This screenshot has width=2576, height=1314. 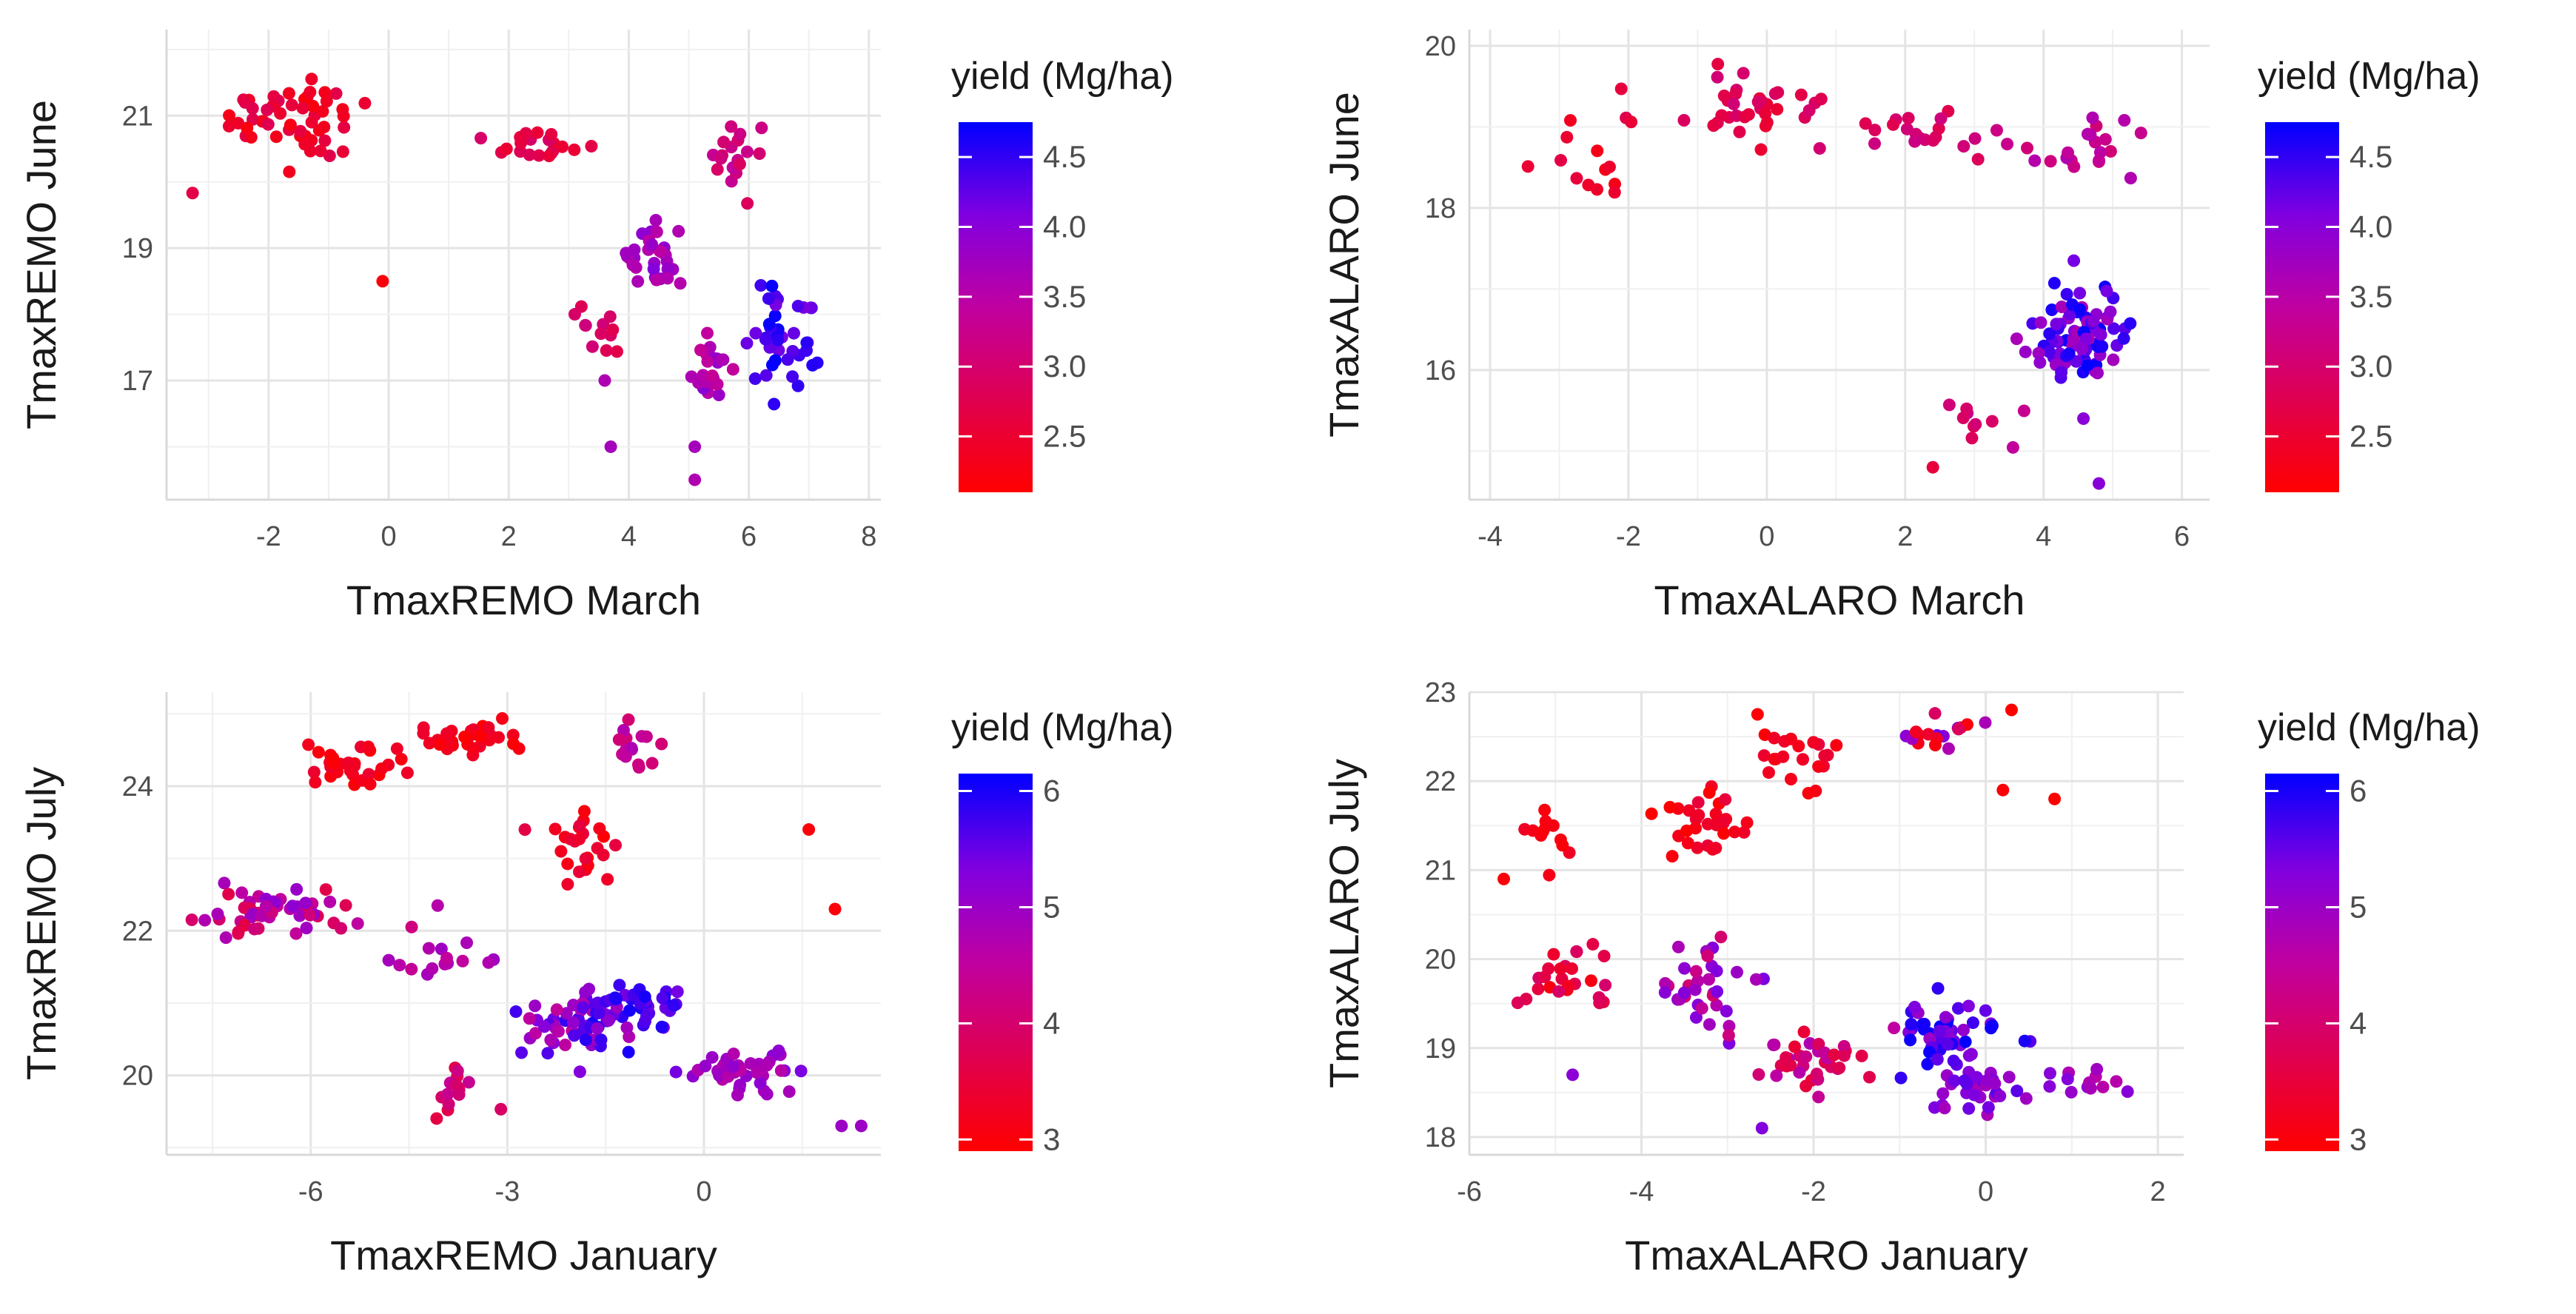 What do you see at coordinates (2358, 791) in the screenshot?
I see `legend-tick-label: 6` at bounding box center [2358, 791].